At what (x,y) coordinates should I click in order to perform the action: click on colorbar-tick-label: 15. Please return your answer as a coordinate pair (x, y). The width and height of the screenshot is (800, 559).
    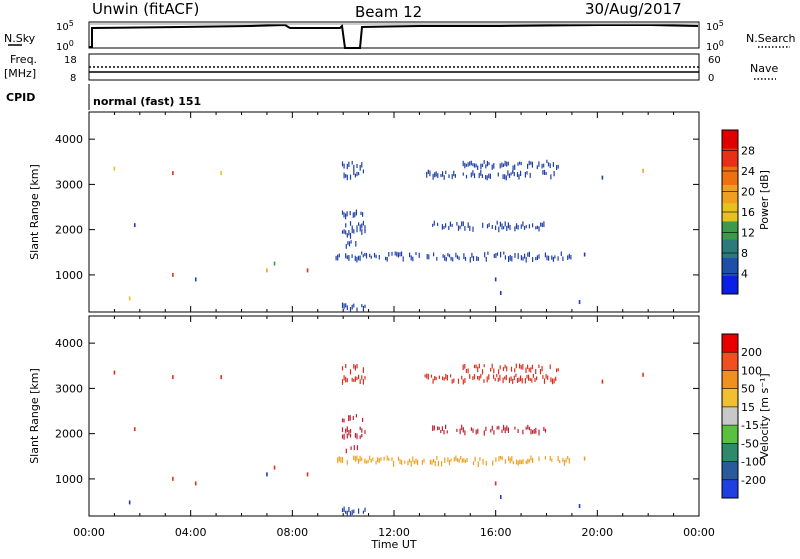
    Looking at the image, I should click on (748, 407).